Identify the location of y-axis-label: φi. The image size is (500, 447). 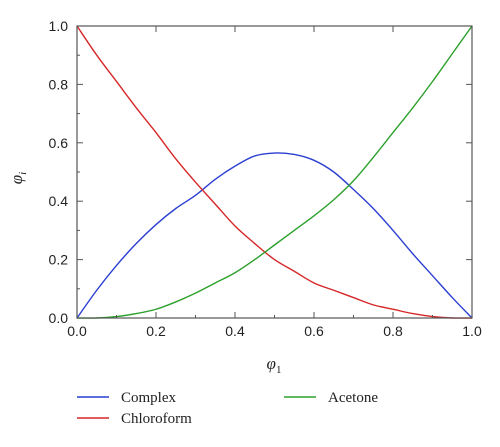
(18, 178).